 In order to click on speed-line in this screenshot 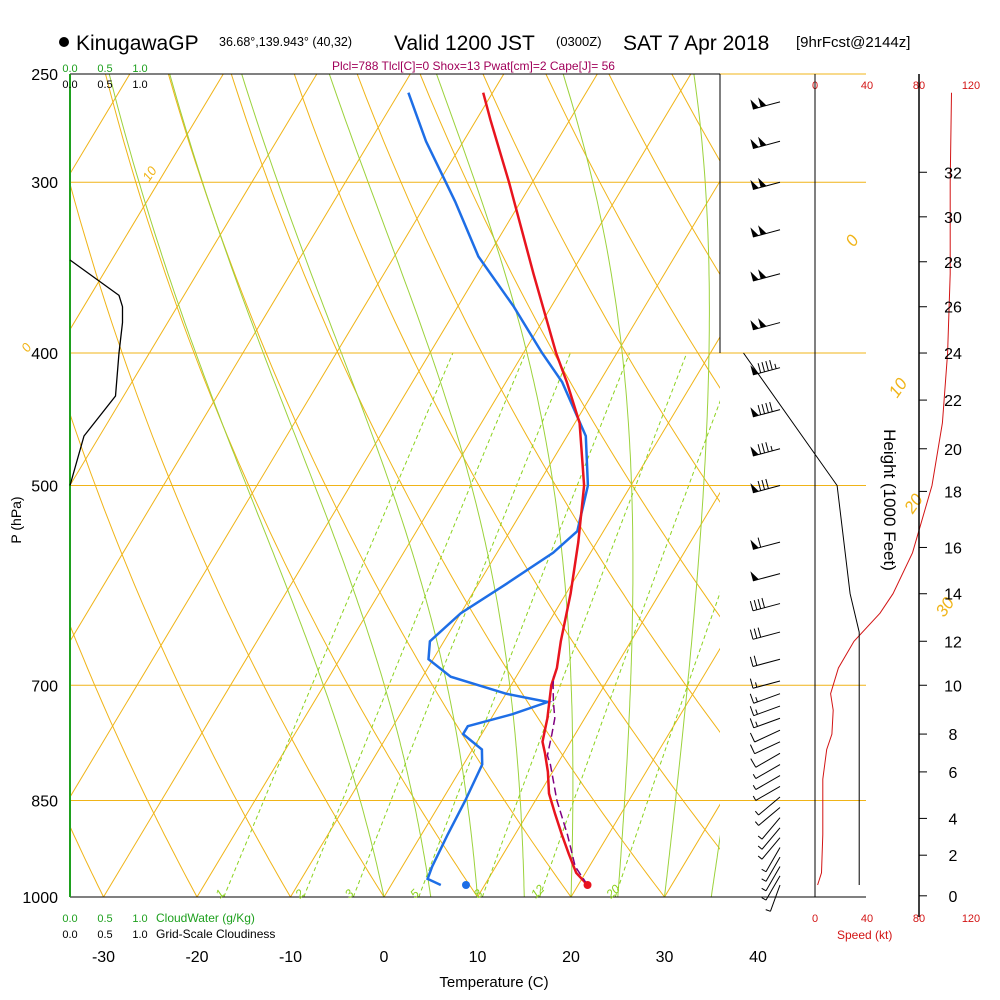, I will do `click(884, 489)`.